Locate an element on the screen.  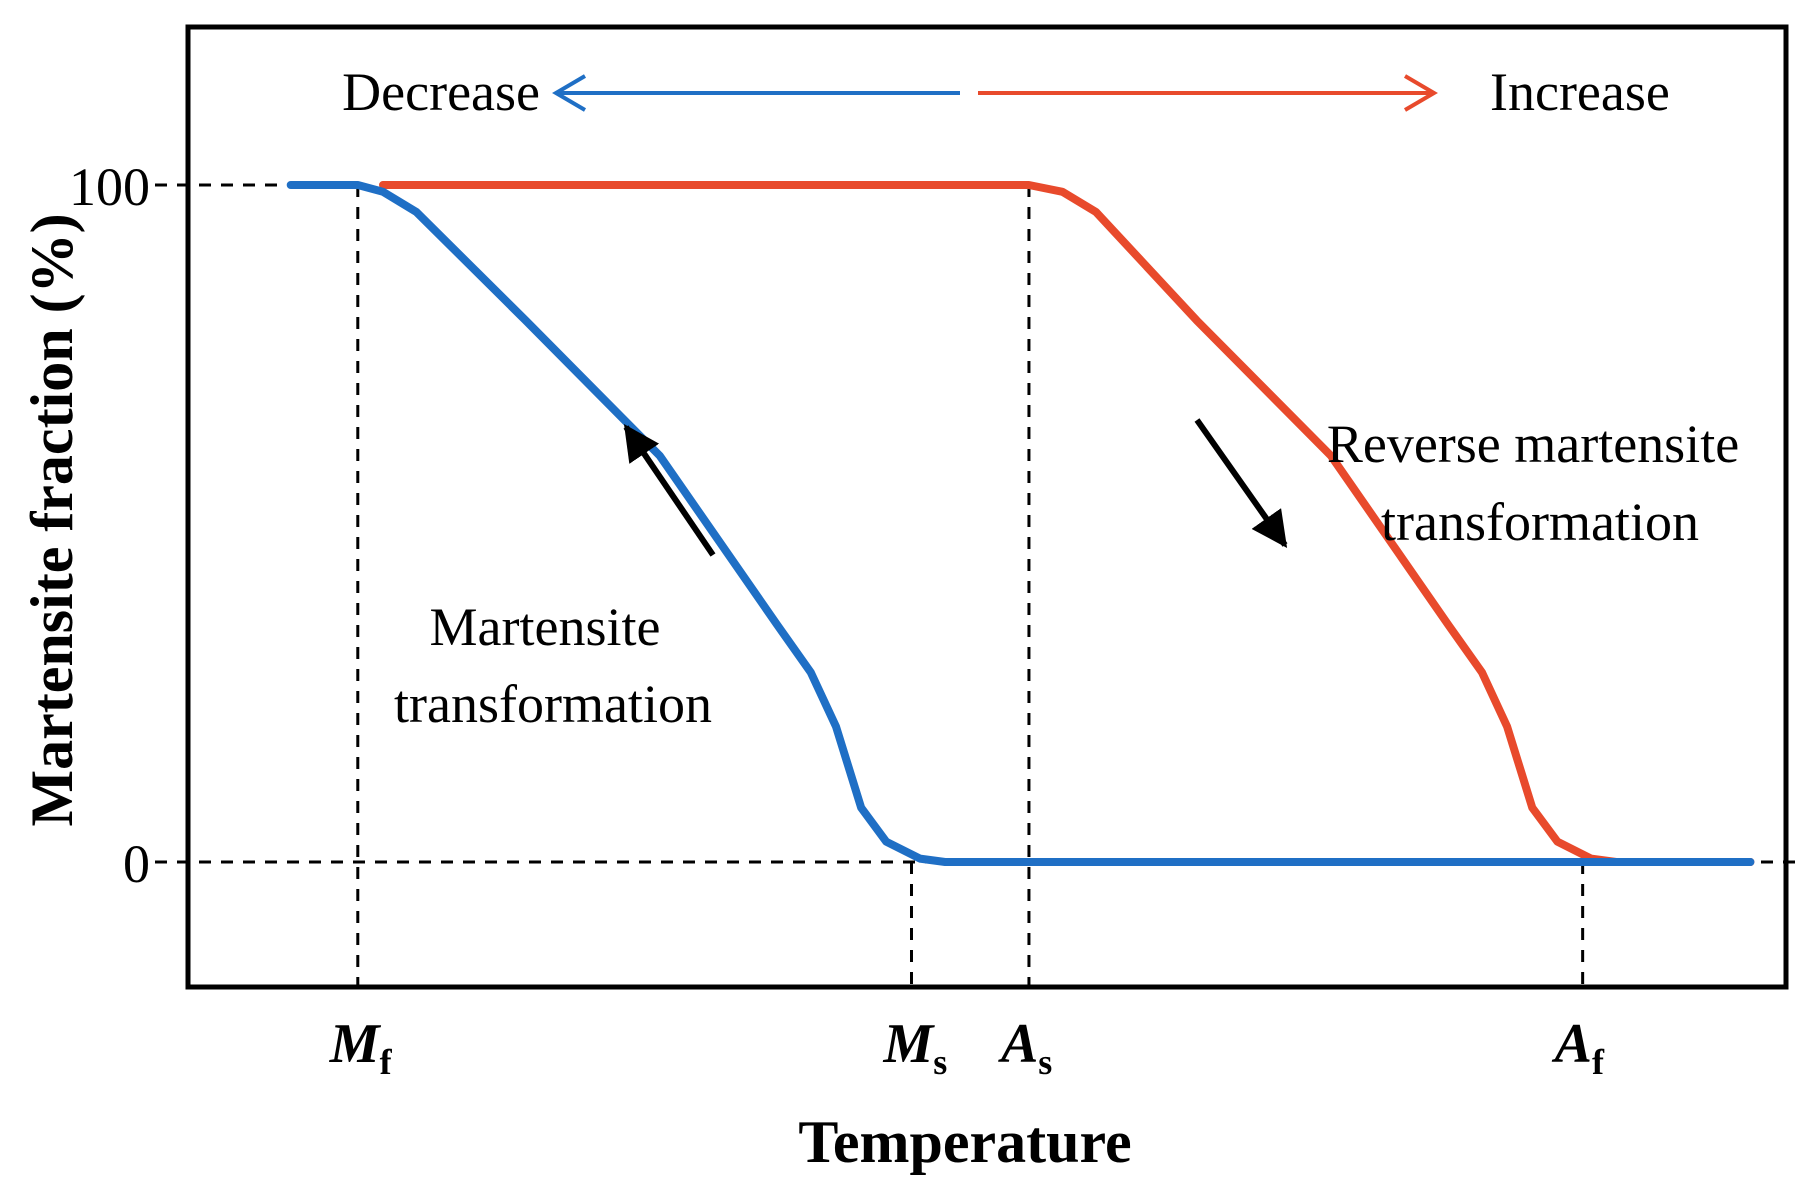
y-tick-0: 0 is located at coordinates (136, 864).